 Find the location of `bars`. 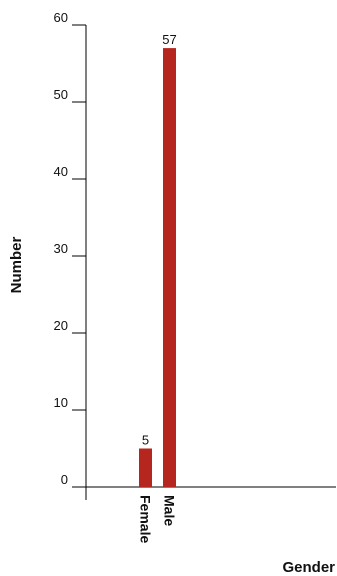

bars is located at coordinates (157, 267).